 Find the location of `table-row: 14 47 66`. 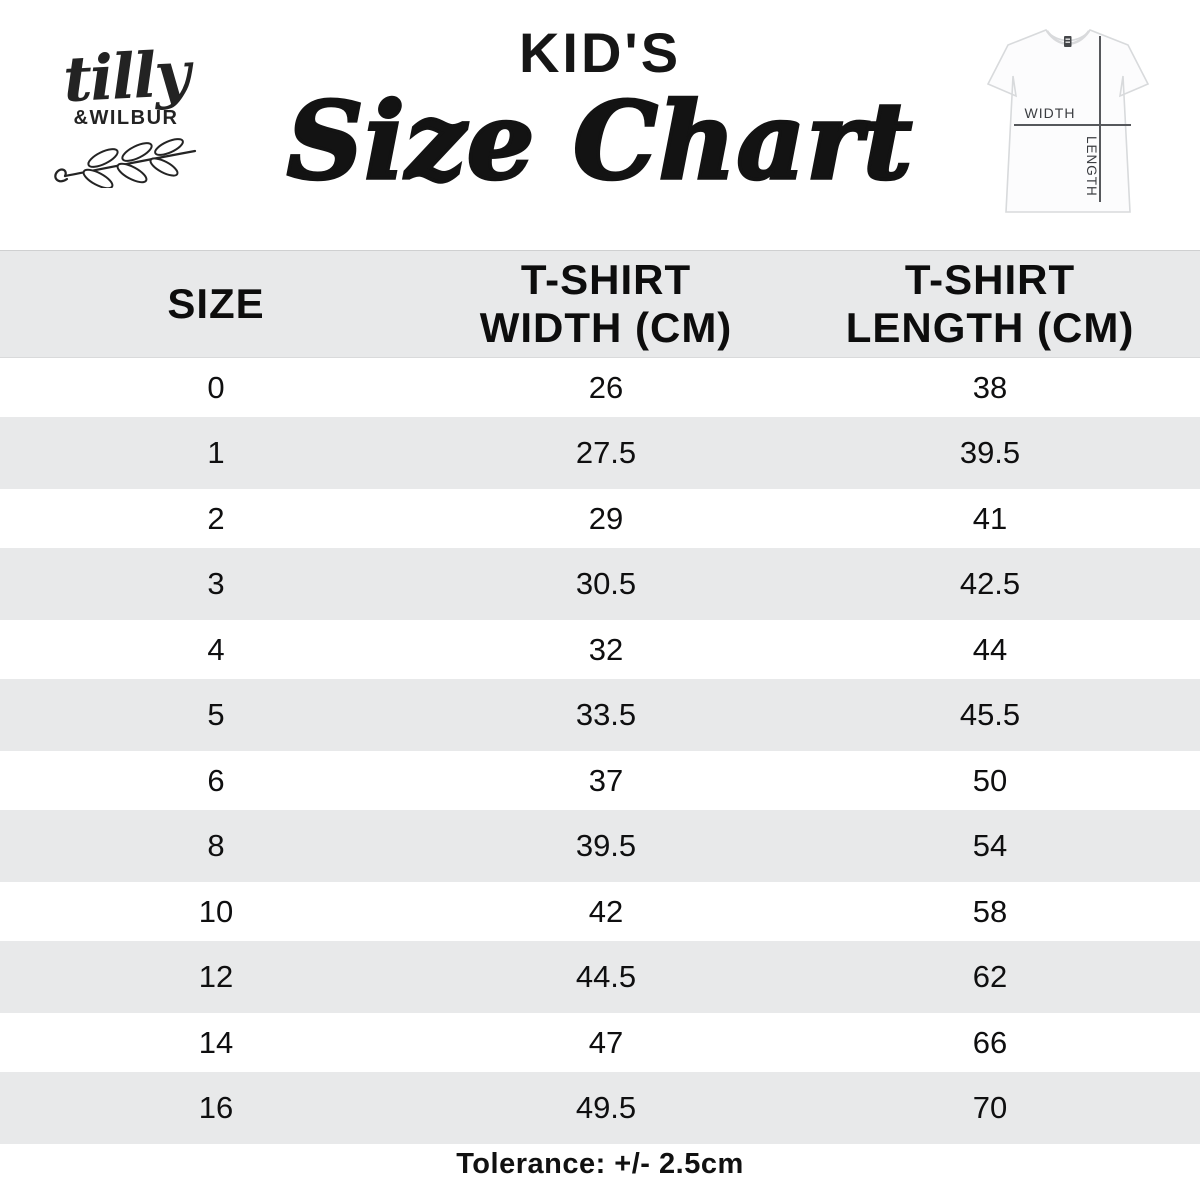

table-row: 14 47 66 is located at coordinates (600, 1042).